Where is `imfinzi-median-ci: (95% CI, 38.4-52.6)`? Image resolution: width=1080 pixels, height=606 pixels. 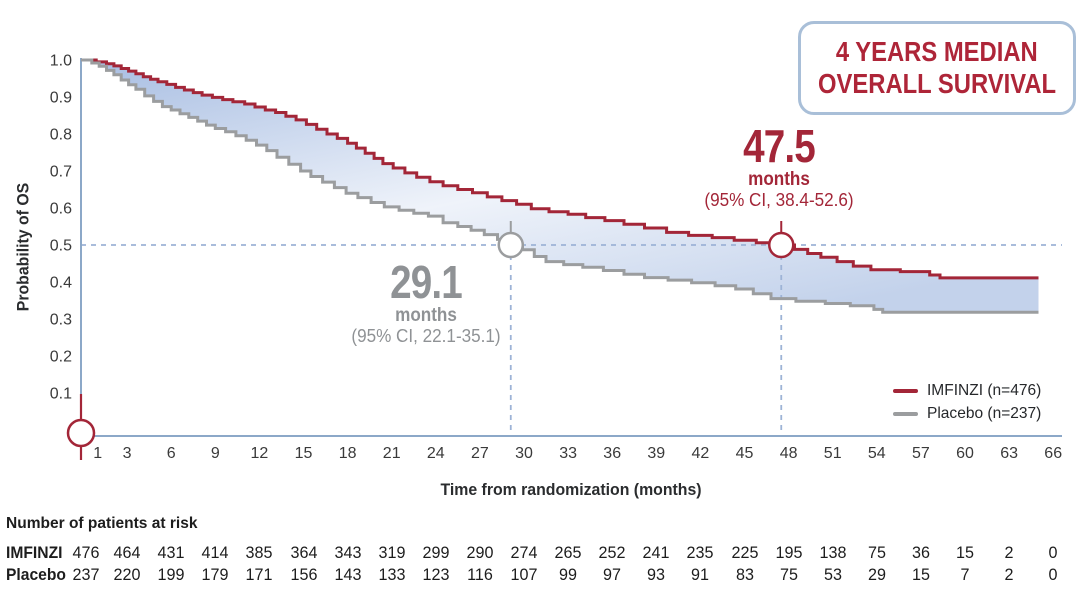
imfinzi-median-ci: (95% CI, 38.4-52.6) is located at coordinates (779, 199).